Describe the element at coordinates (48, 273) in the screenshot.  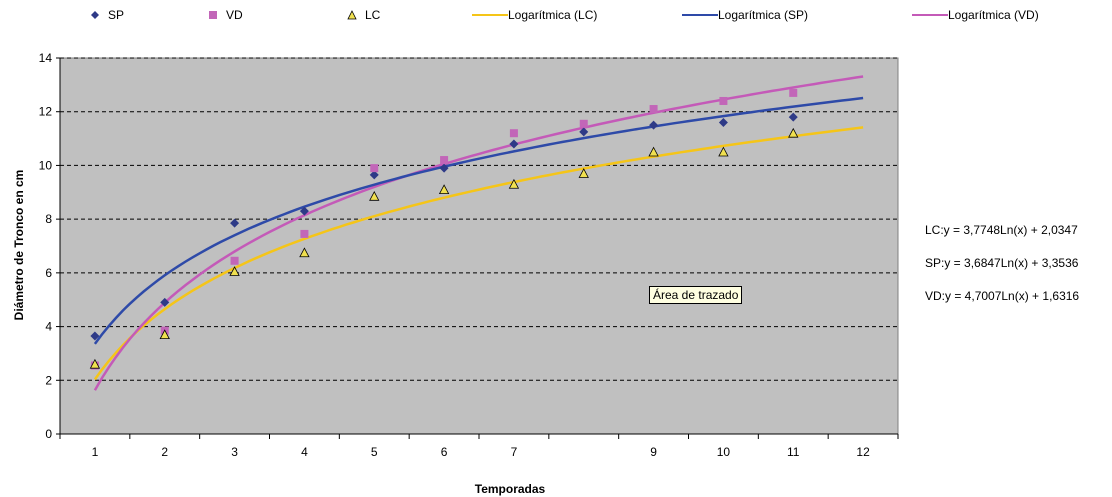
I see `y-tick-label: 6` at that location.